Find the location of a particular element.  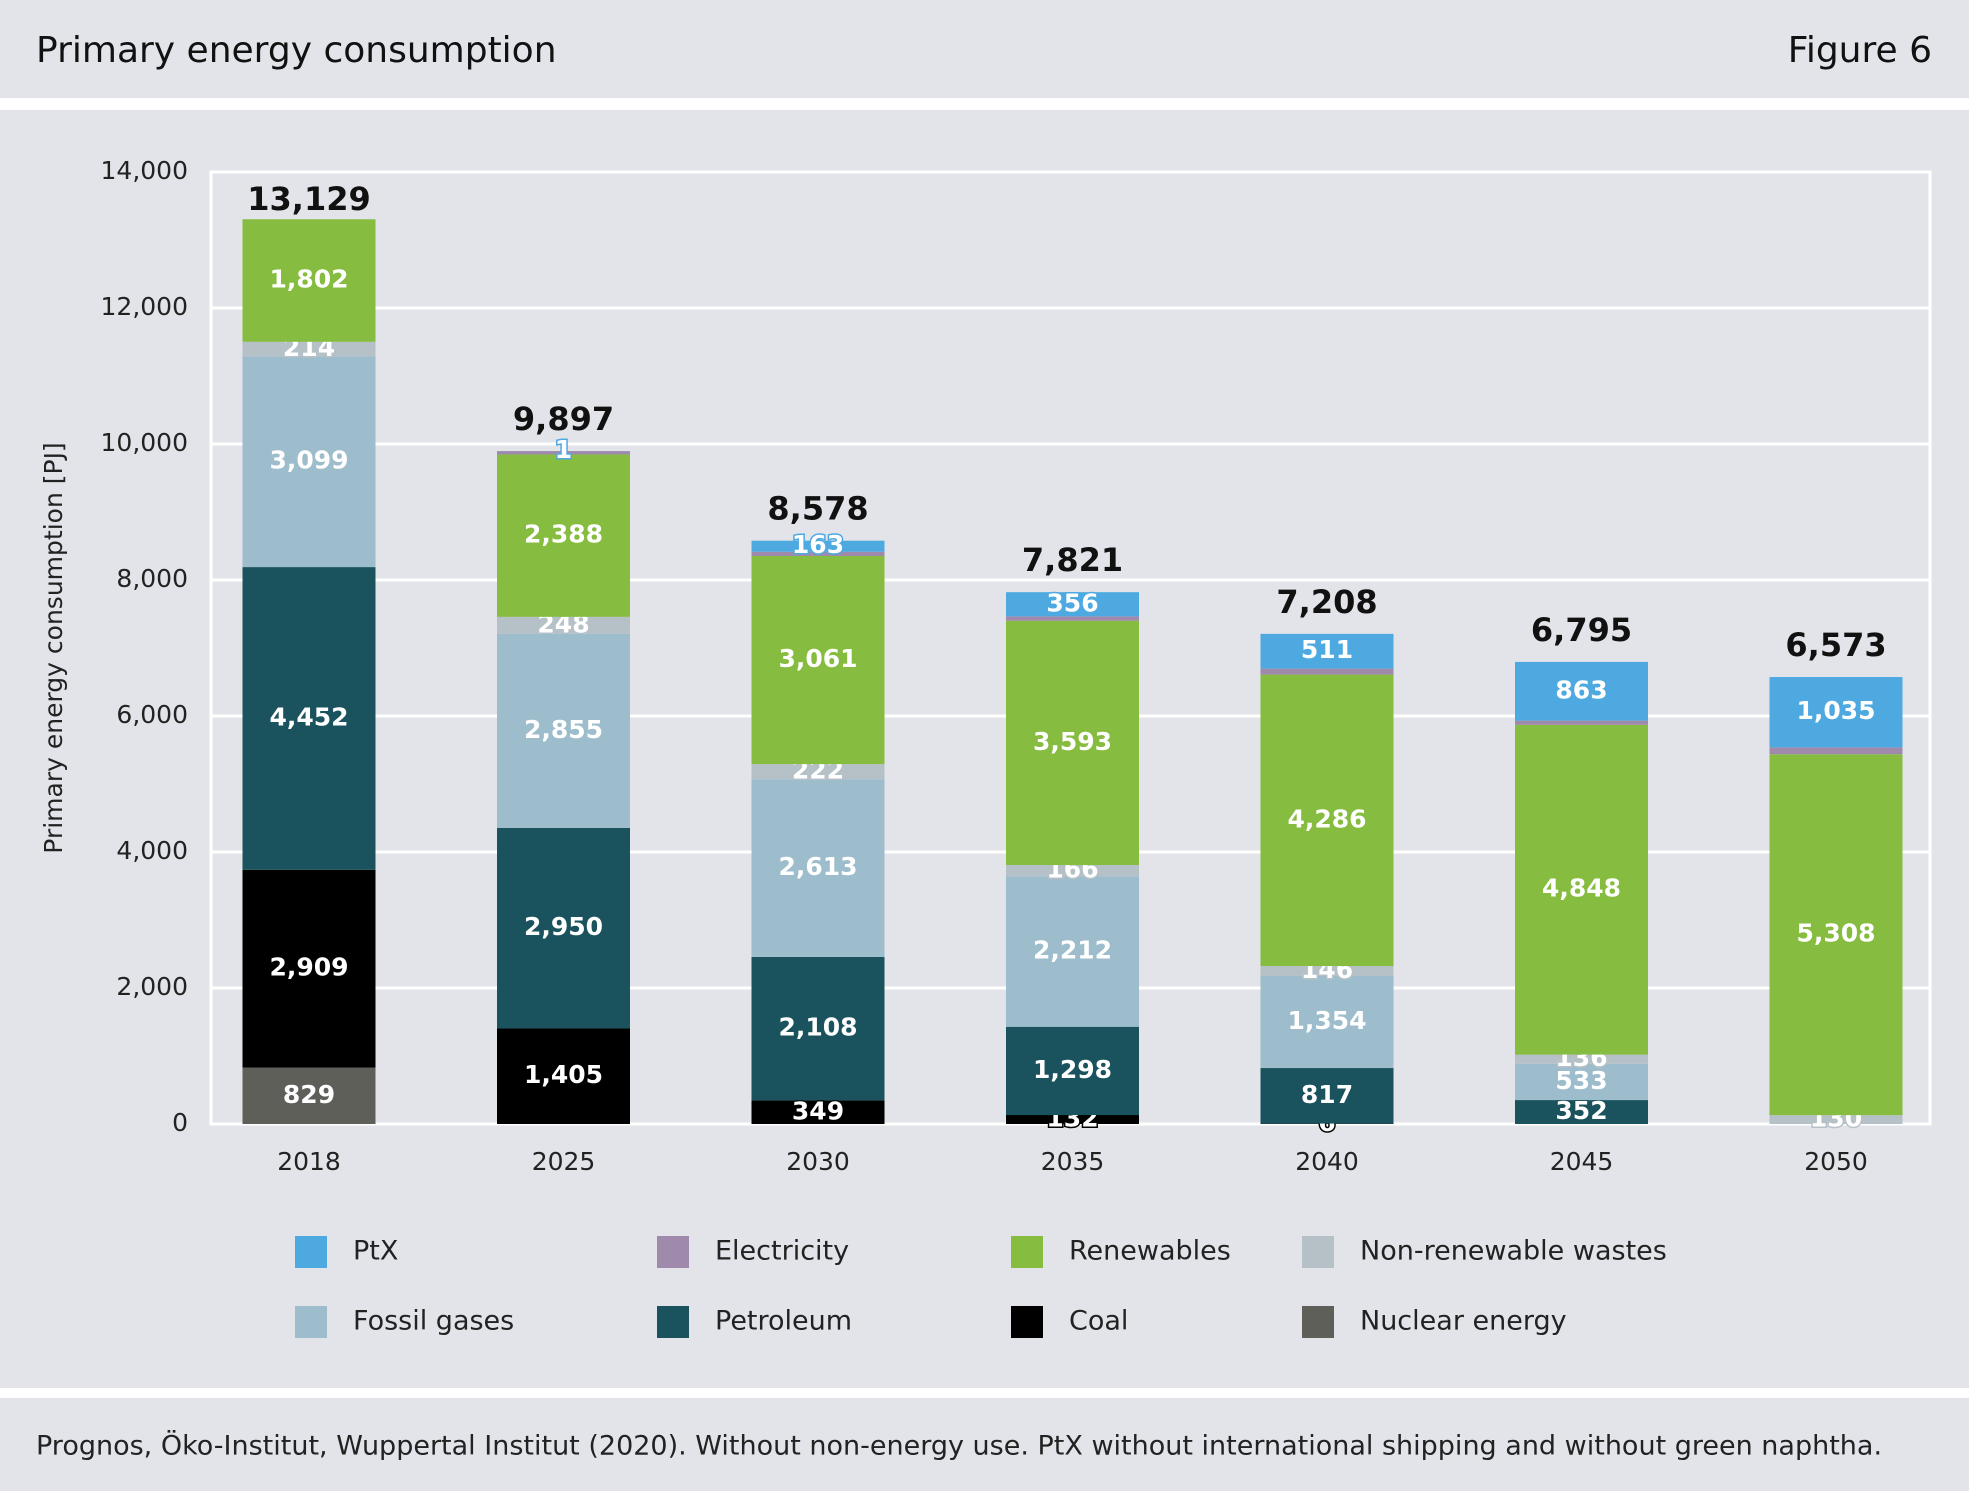

data-label: 5,308 is located at coordinates (1835, 933).